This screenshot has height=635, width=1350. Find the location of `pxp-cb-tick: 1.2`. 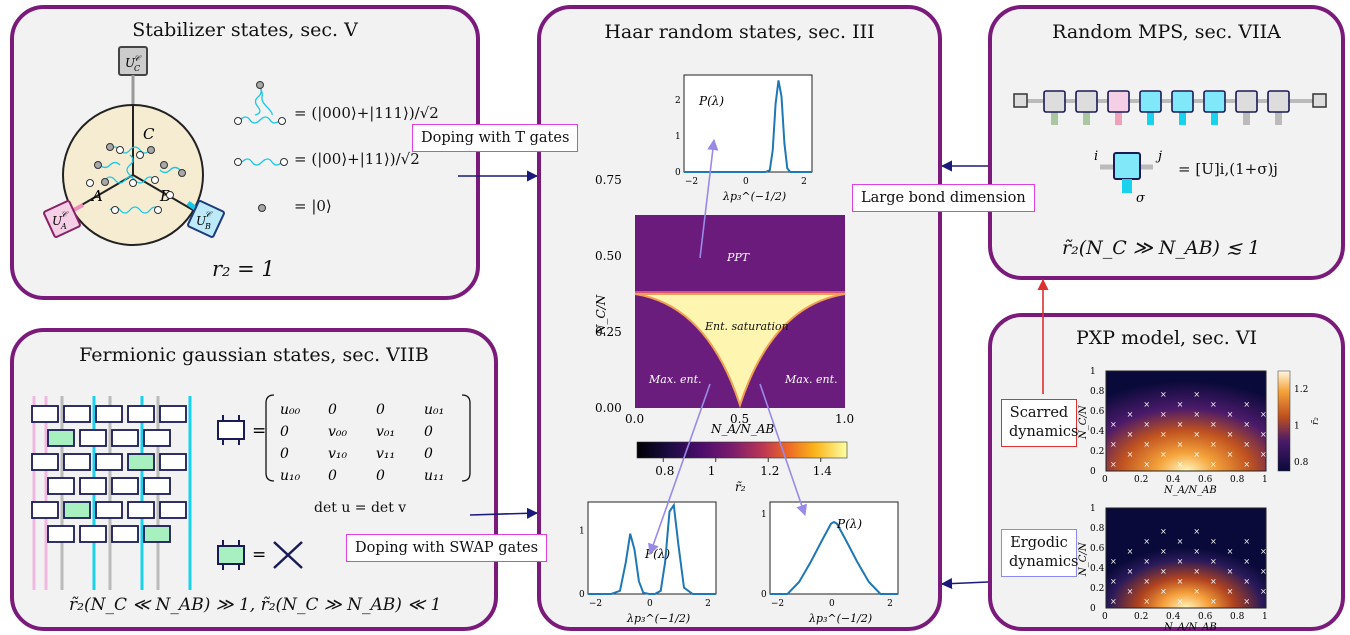

pxp-cb-tick: 1.2 is located at coordinates (1301, 390).